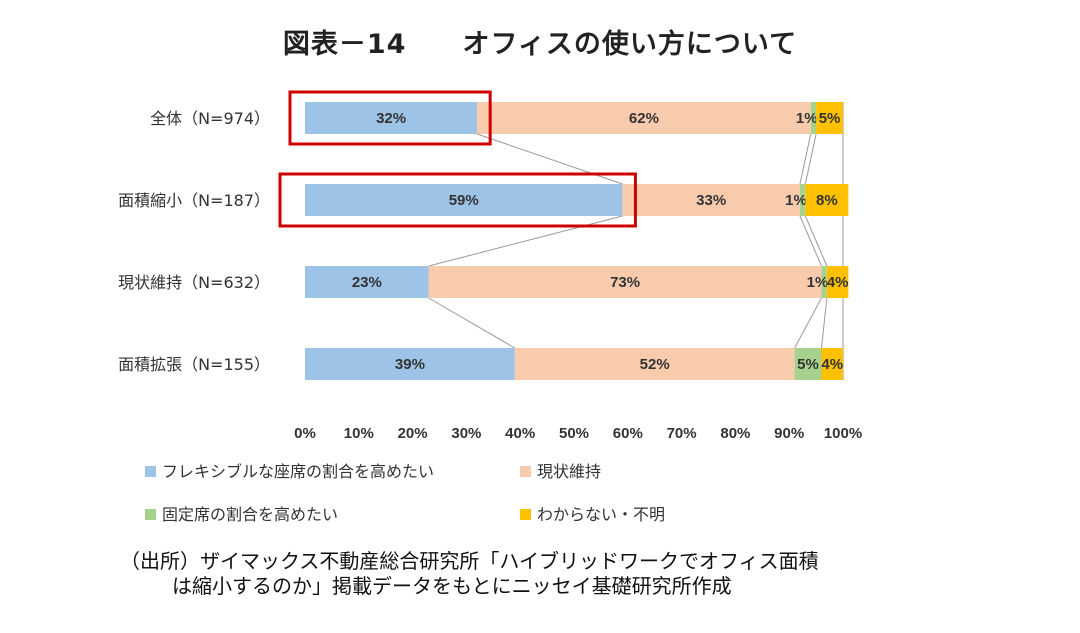 The height and width of the screenshot is (633, 1080). I want to click on x-tick-label: 20%, so click(413, 433).